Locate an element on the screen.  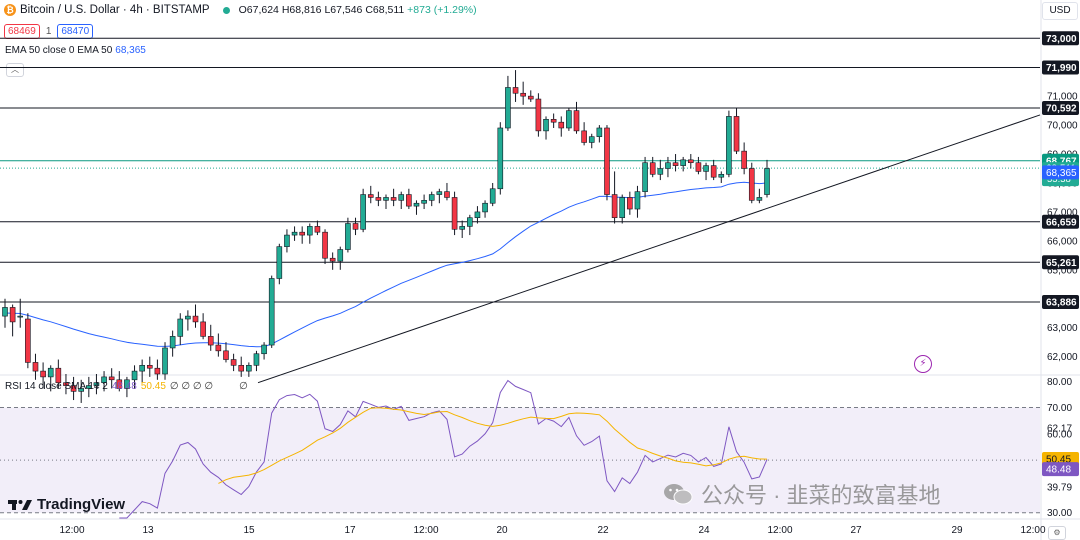
rsi-extra-values: ∅ ∅ ∅ ∅ is located at coordinates (191, 386).